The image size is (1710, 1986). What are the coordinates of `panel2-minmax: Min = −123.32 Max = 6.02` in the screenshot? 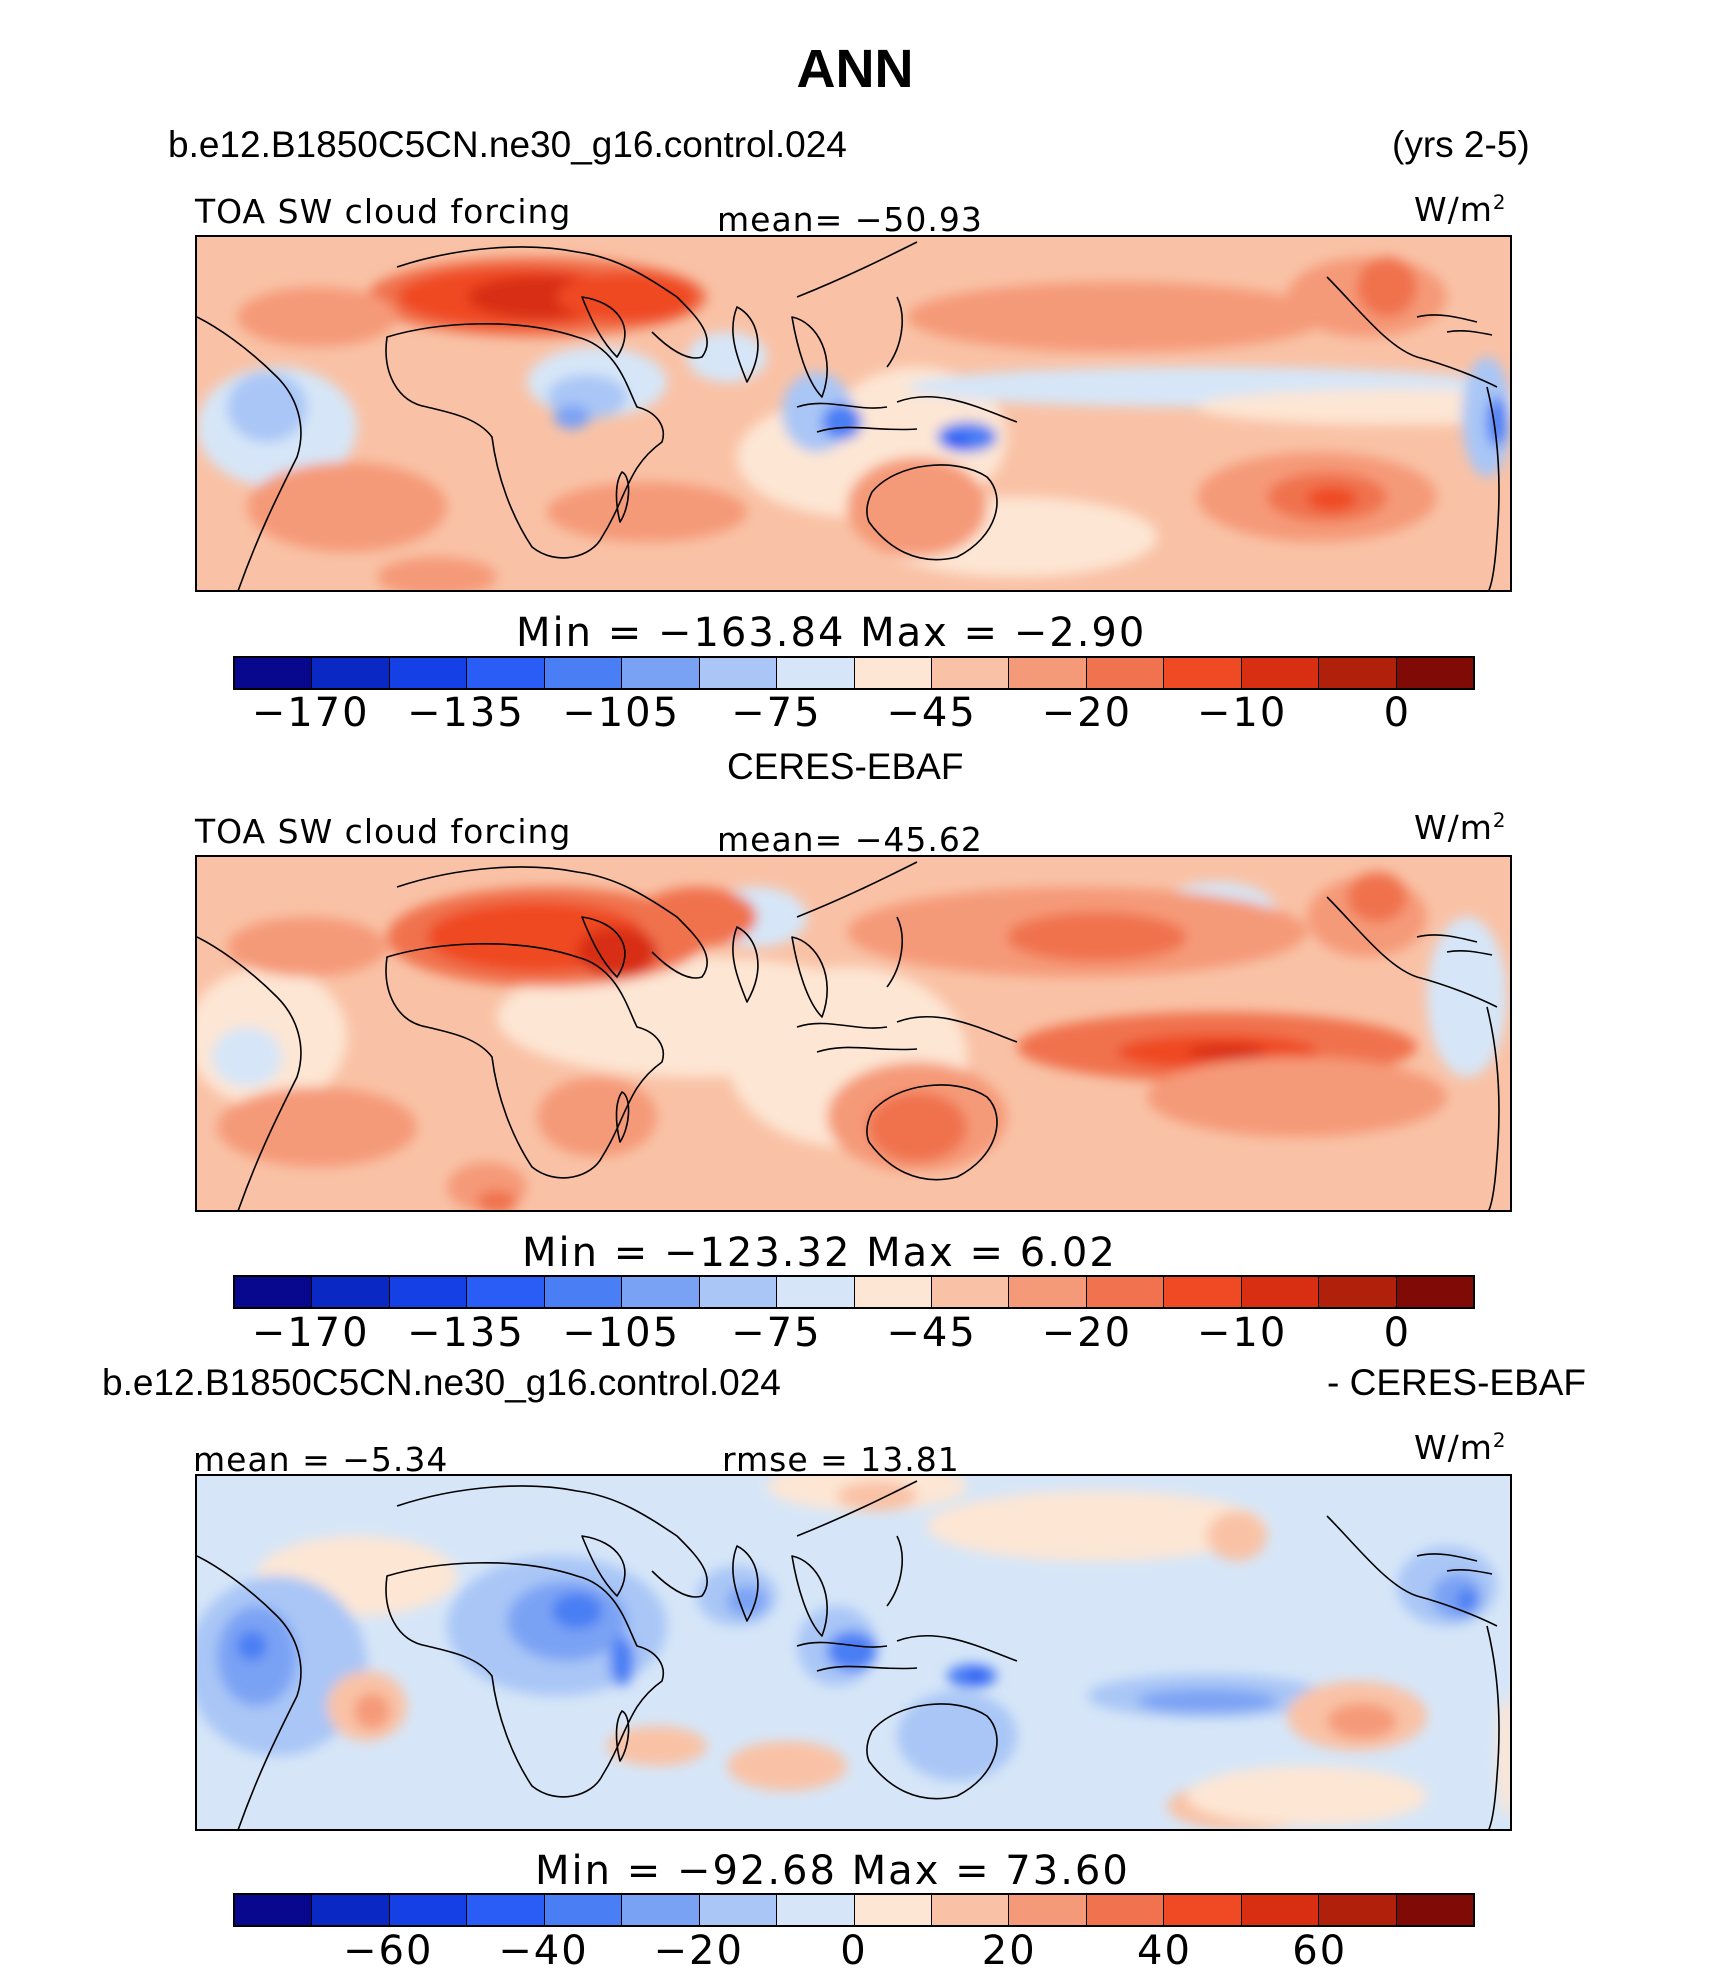 It's located at (819, 1253).